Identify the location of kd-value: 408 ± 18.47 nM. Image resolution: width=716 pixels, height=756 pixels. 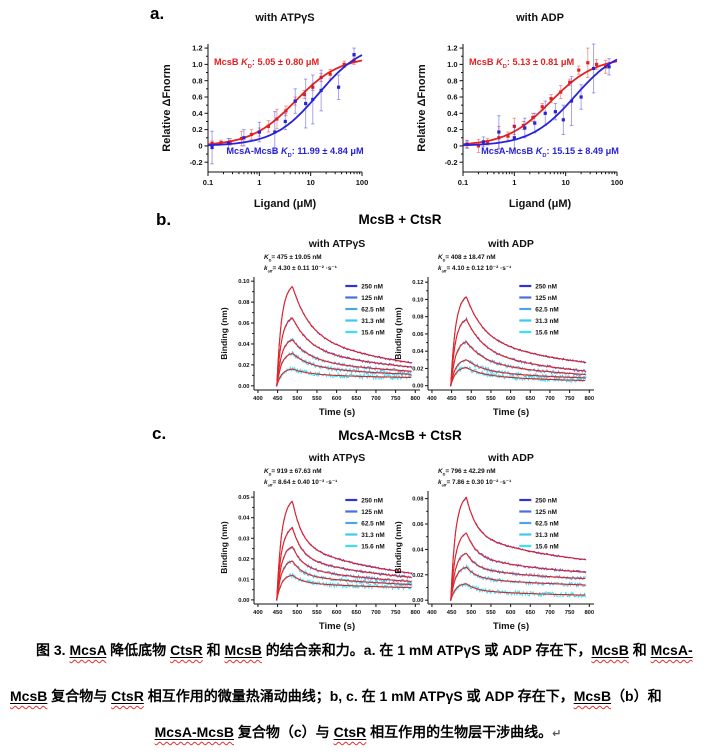
(473, 257).